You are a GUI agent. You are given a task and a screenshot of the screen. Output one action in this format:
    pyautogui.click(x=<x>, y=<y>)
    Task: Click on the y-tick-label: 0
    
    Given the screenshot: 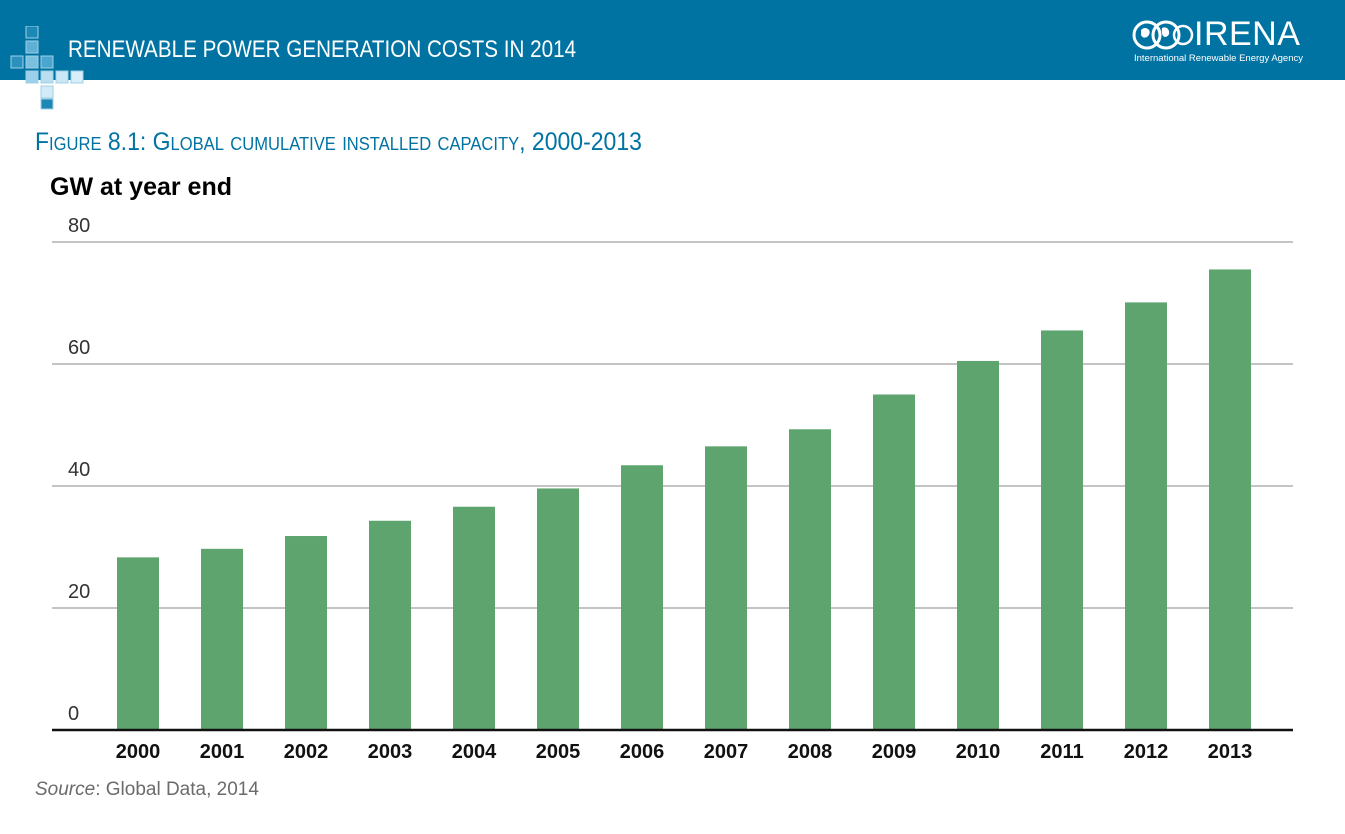 What is the action you would take?
    pyautogui.click(x=73, y=714)
    